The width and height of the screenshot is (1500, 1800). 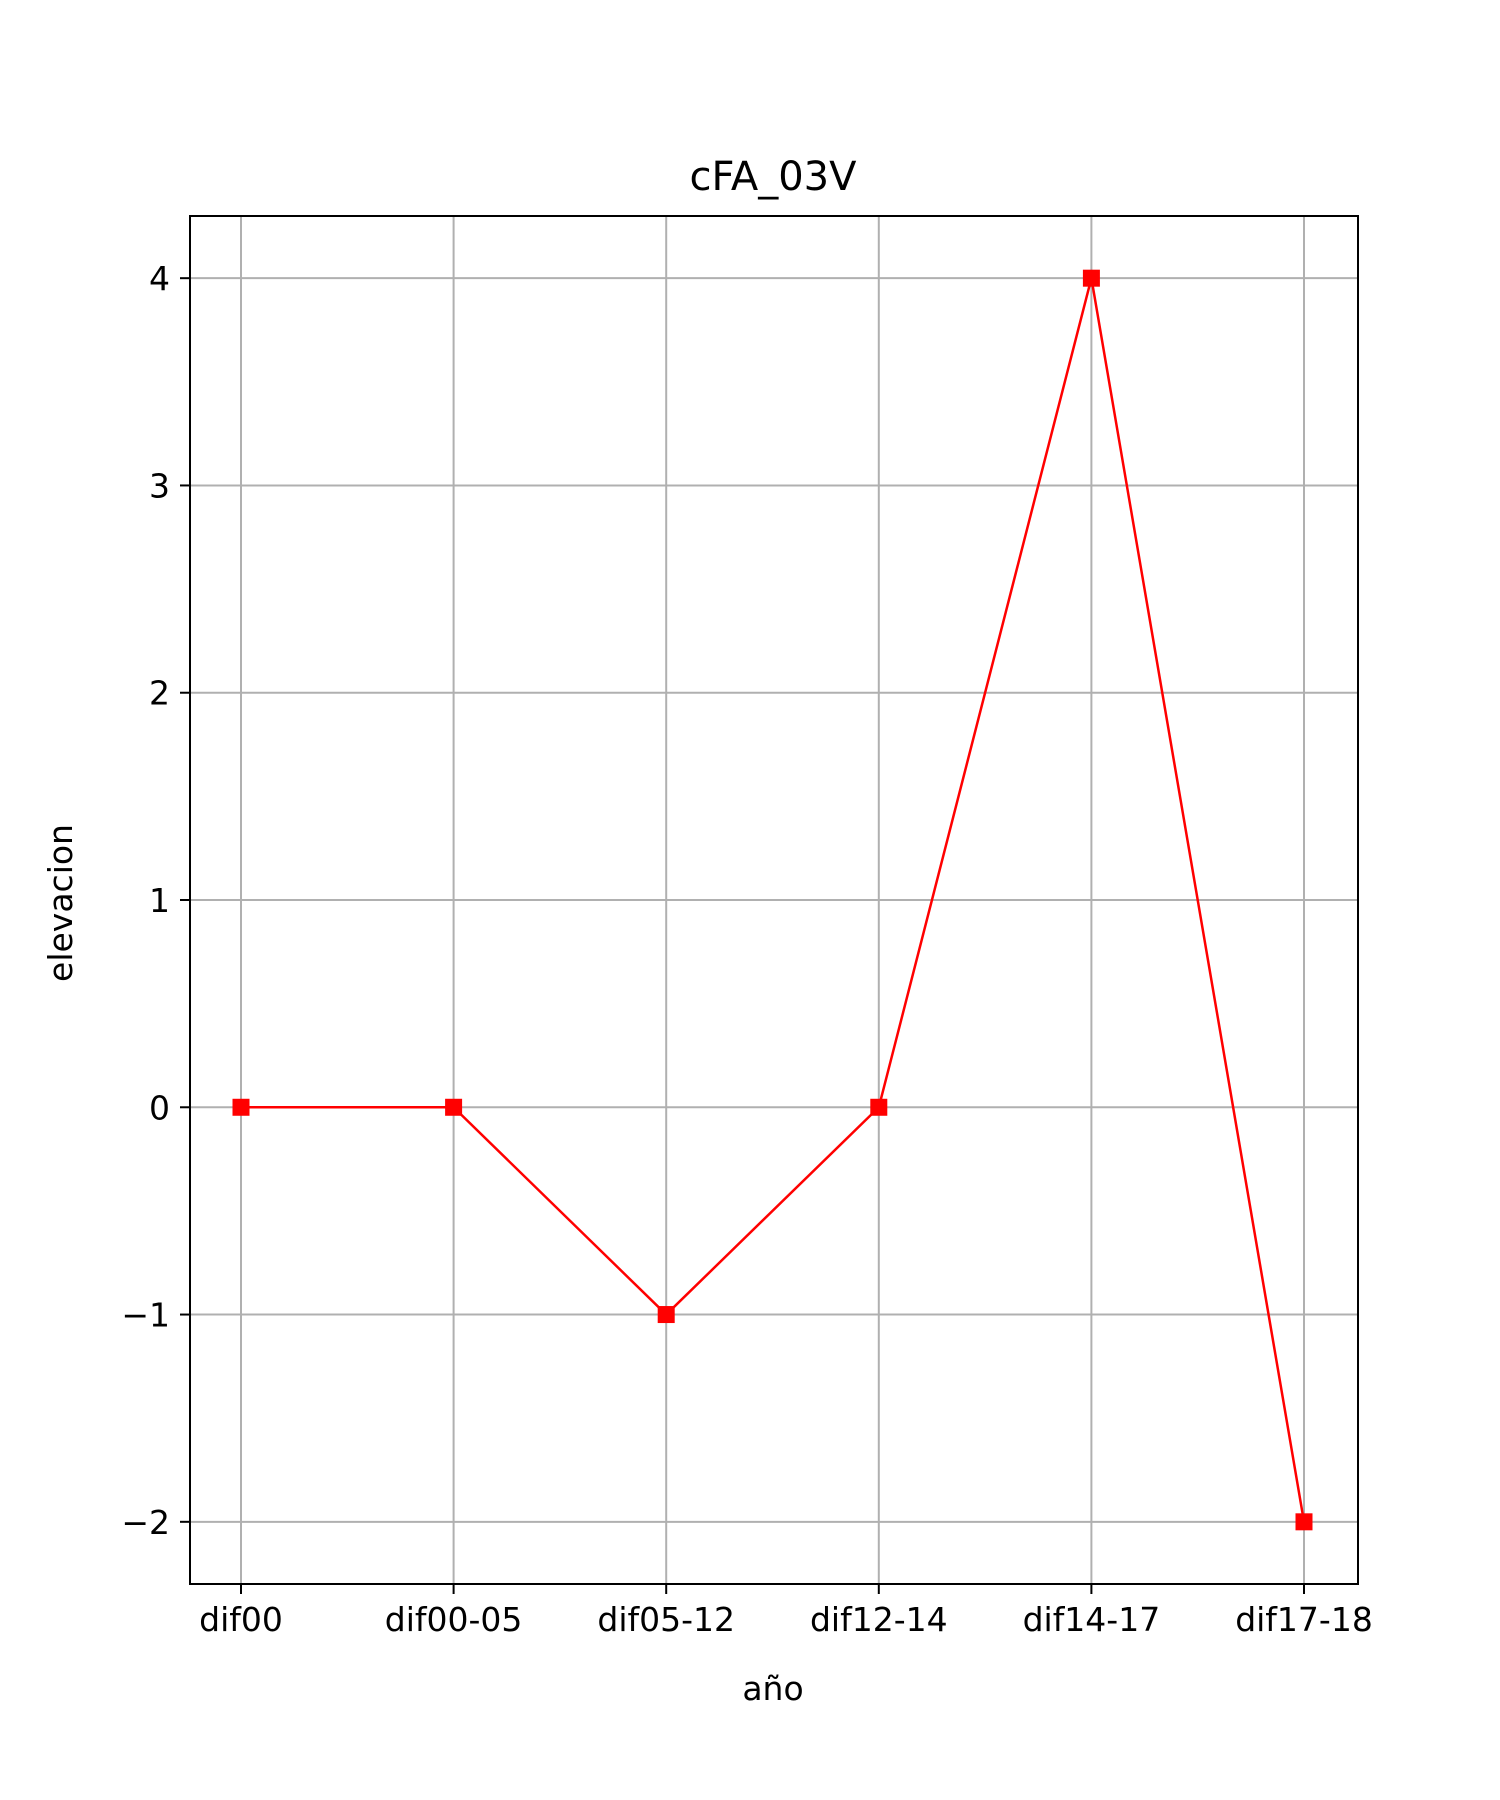 I want to click on x-tick-label: dif05-12, so click(x=666, y=1619).